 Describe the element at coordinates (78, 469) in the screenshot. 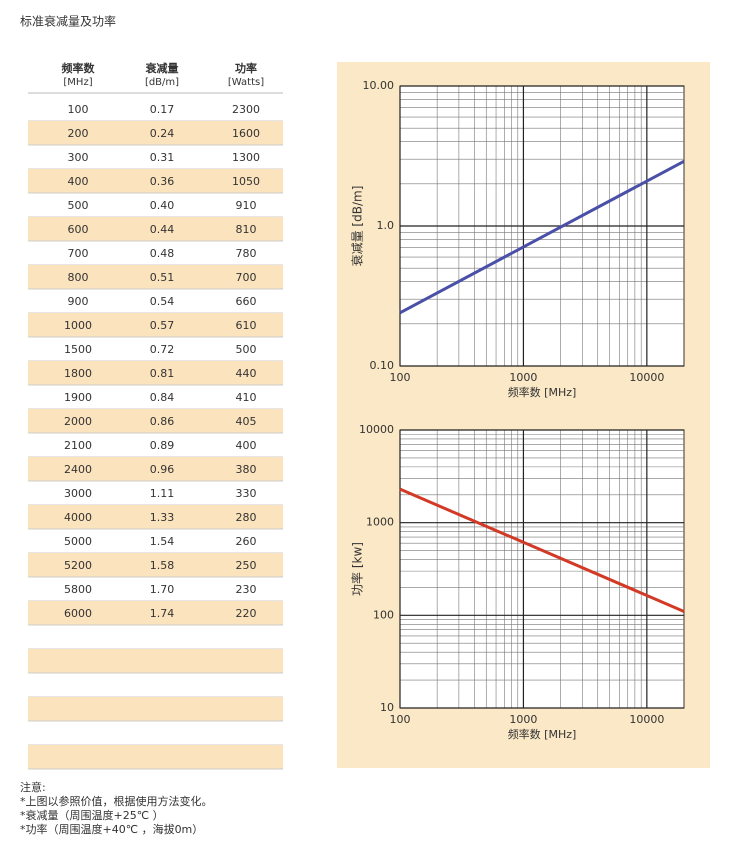

I see `table-cell: 2400` at that location.